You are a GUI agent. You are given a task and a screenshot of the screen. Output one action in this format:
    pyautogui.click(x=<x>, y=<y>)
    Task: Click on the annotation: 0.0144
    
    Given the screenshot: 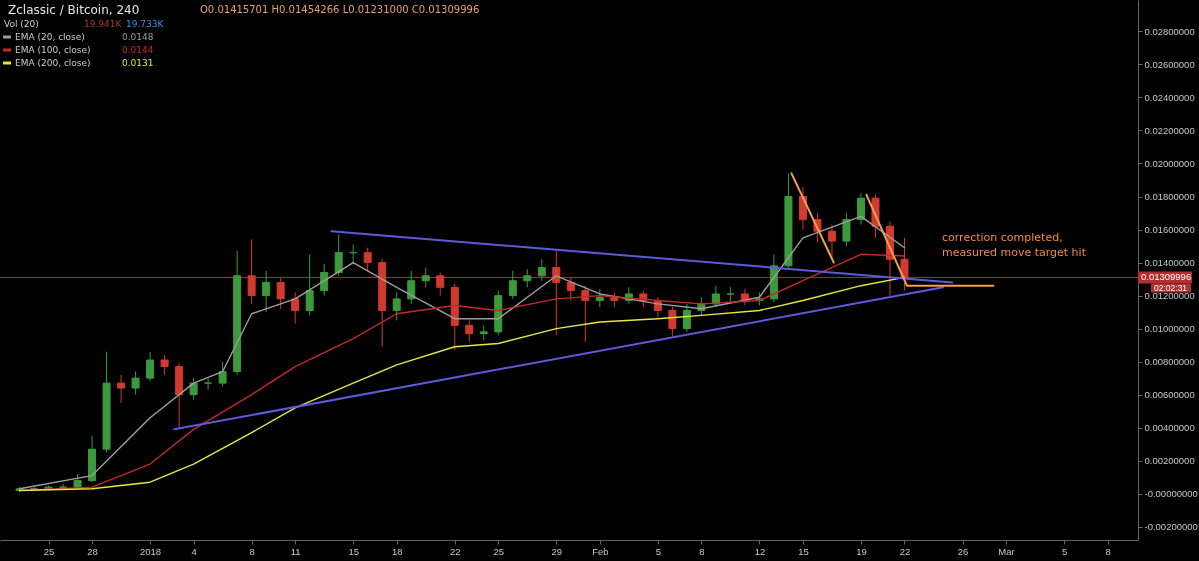 What is the action you would take?
    pyautogui.click(x=138, y=50)
    